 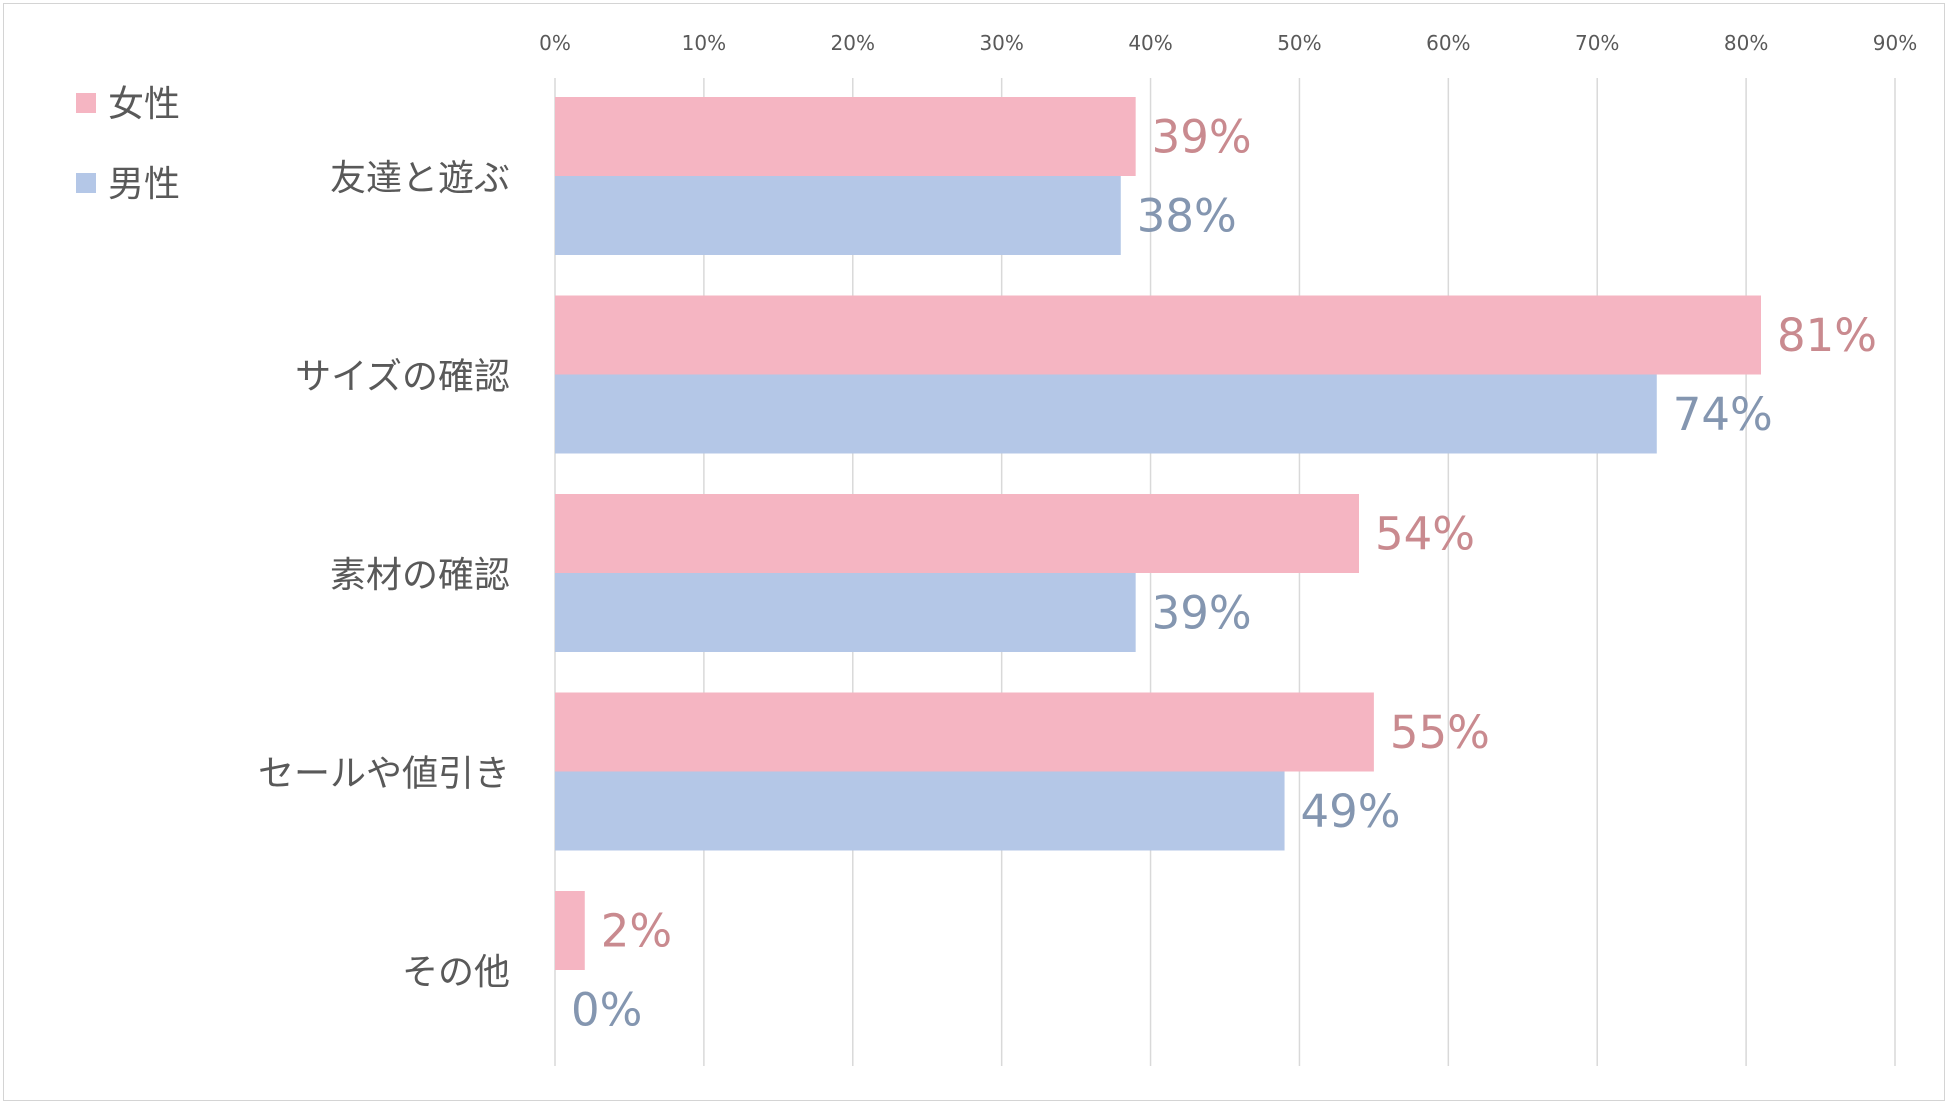 I want to click on x-tick-label: 60%, so click(x=1448, y=43).